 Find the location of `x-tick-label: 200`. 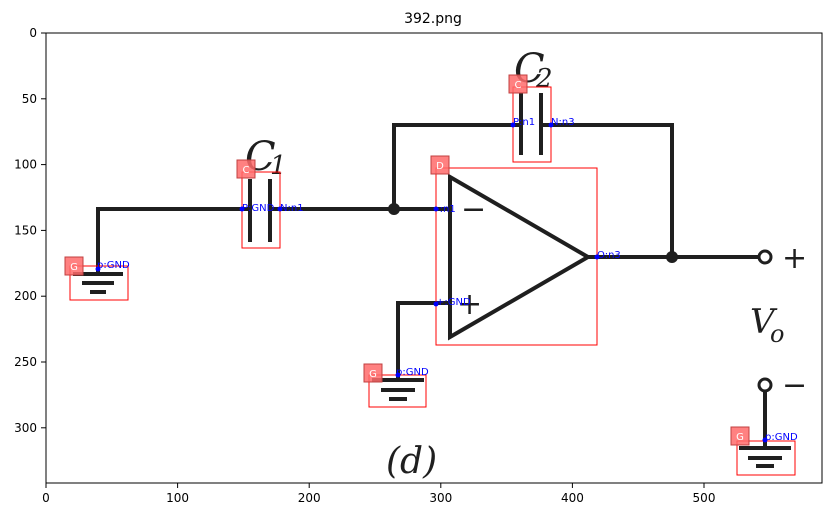

x-tick-label: 200 is located at coordinates (309, 498).